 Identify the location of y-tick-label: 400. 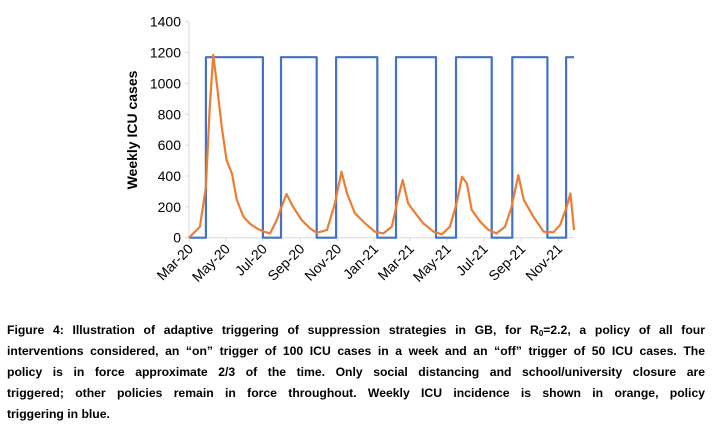
(170, 176).